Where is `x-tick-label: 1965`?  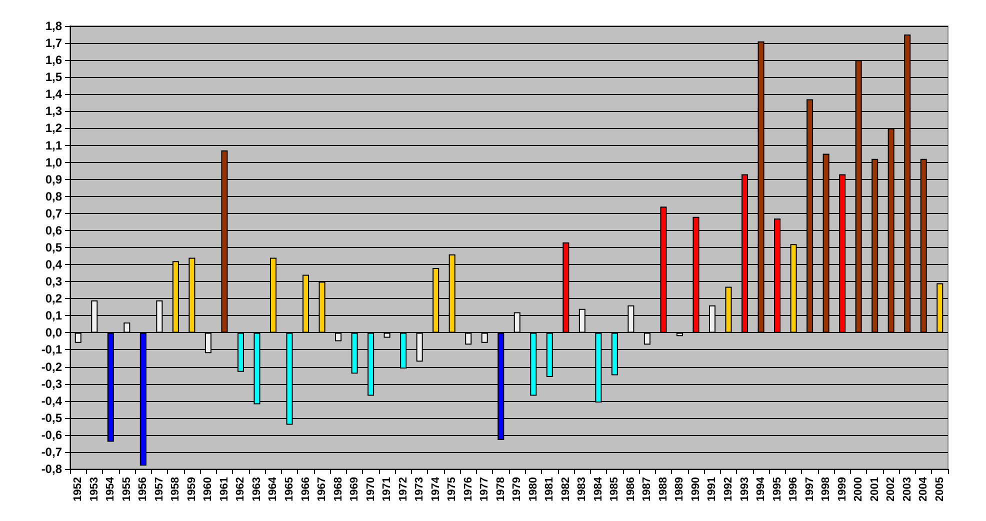 x-tick-label: 1965 is located at coordinates (290, 489).